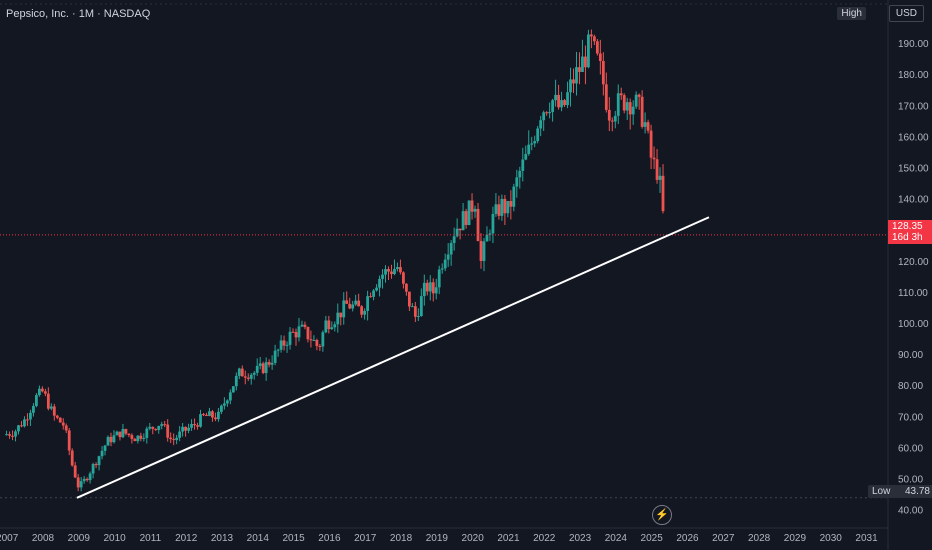 This screenshot has width=932, height=550. Describe the element at coordinates (913, 262) in the screenshot. I see `y-tick-label: 120.00` at that location.